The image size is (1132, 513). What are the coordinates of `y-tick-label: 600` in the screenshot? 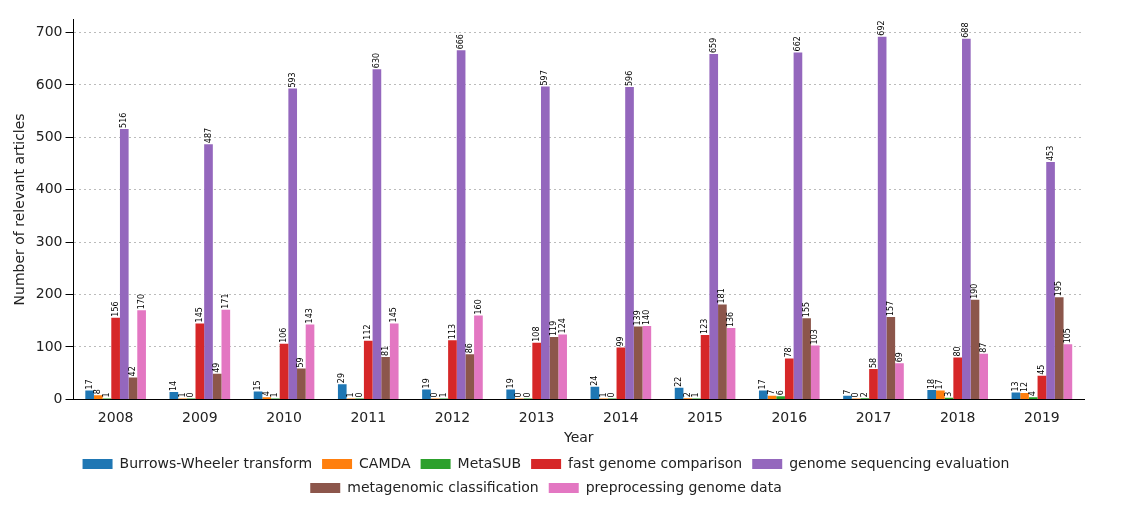 It's located at (49, 83).